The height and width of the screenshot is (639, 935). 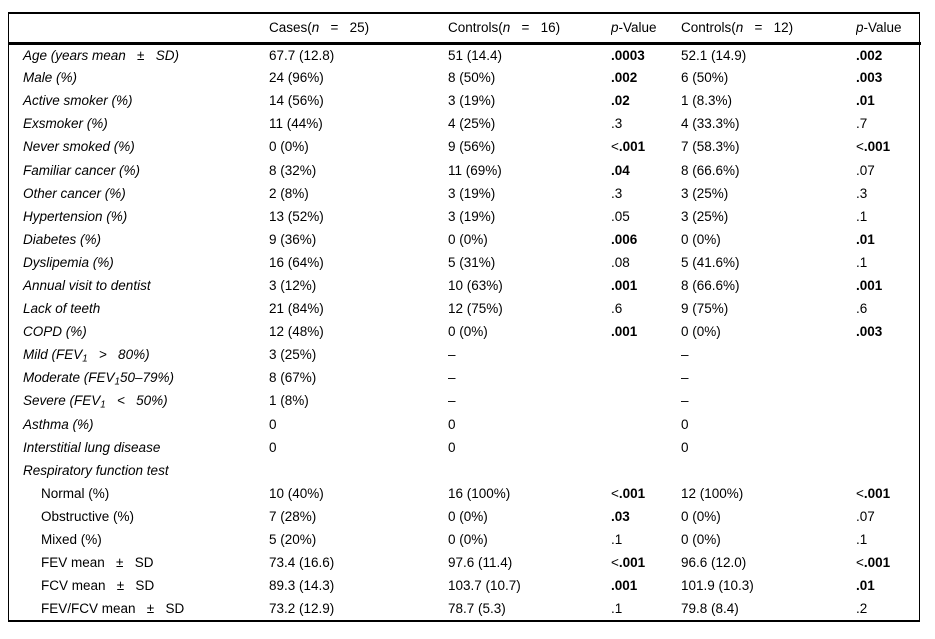 I want to click on cell-controls-12: 0, so click(x=685, y=447).